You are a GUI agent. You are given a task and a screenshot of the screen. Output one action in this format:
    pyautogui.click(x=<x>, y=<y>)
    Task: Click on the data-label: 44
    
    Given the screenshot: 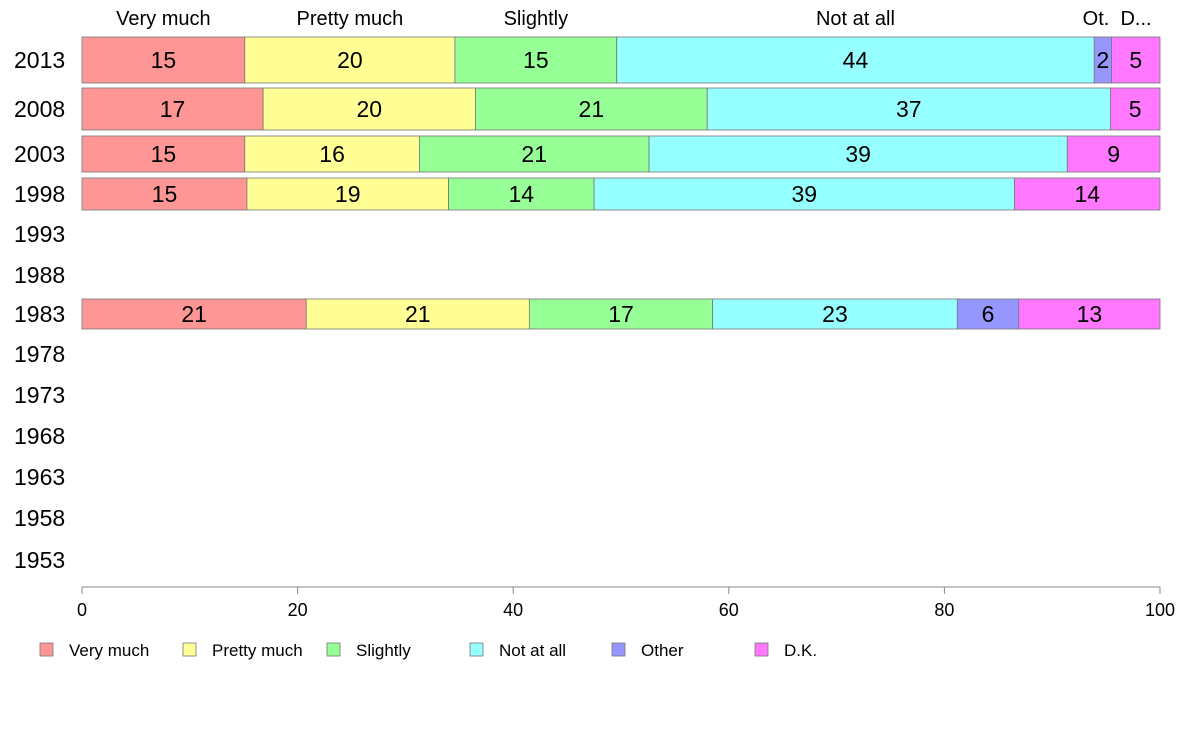 What is the action you would take?
    pyautogui.click(x=856, y=60)
    